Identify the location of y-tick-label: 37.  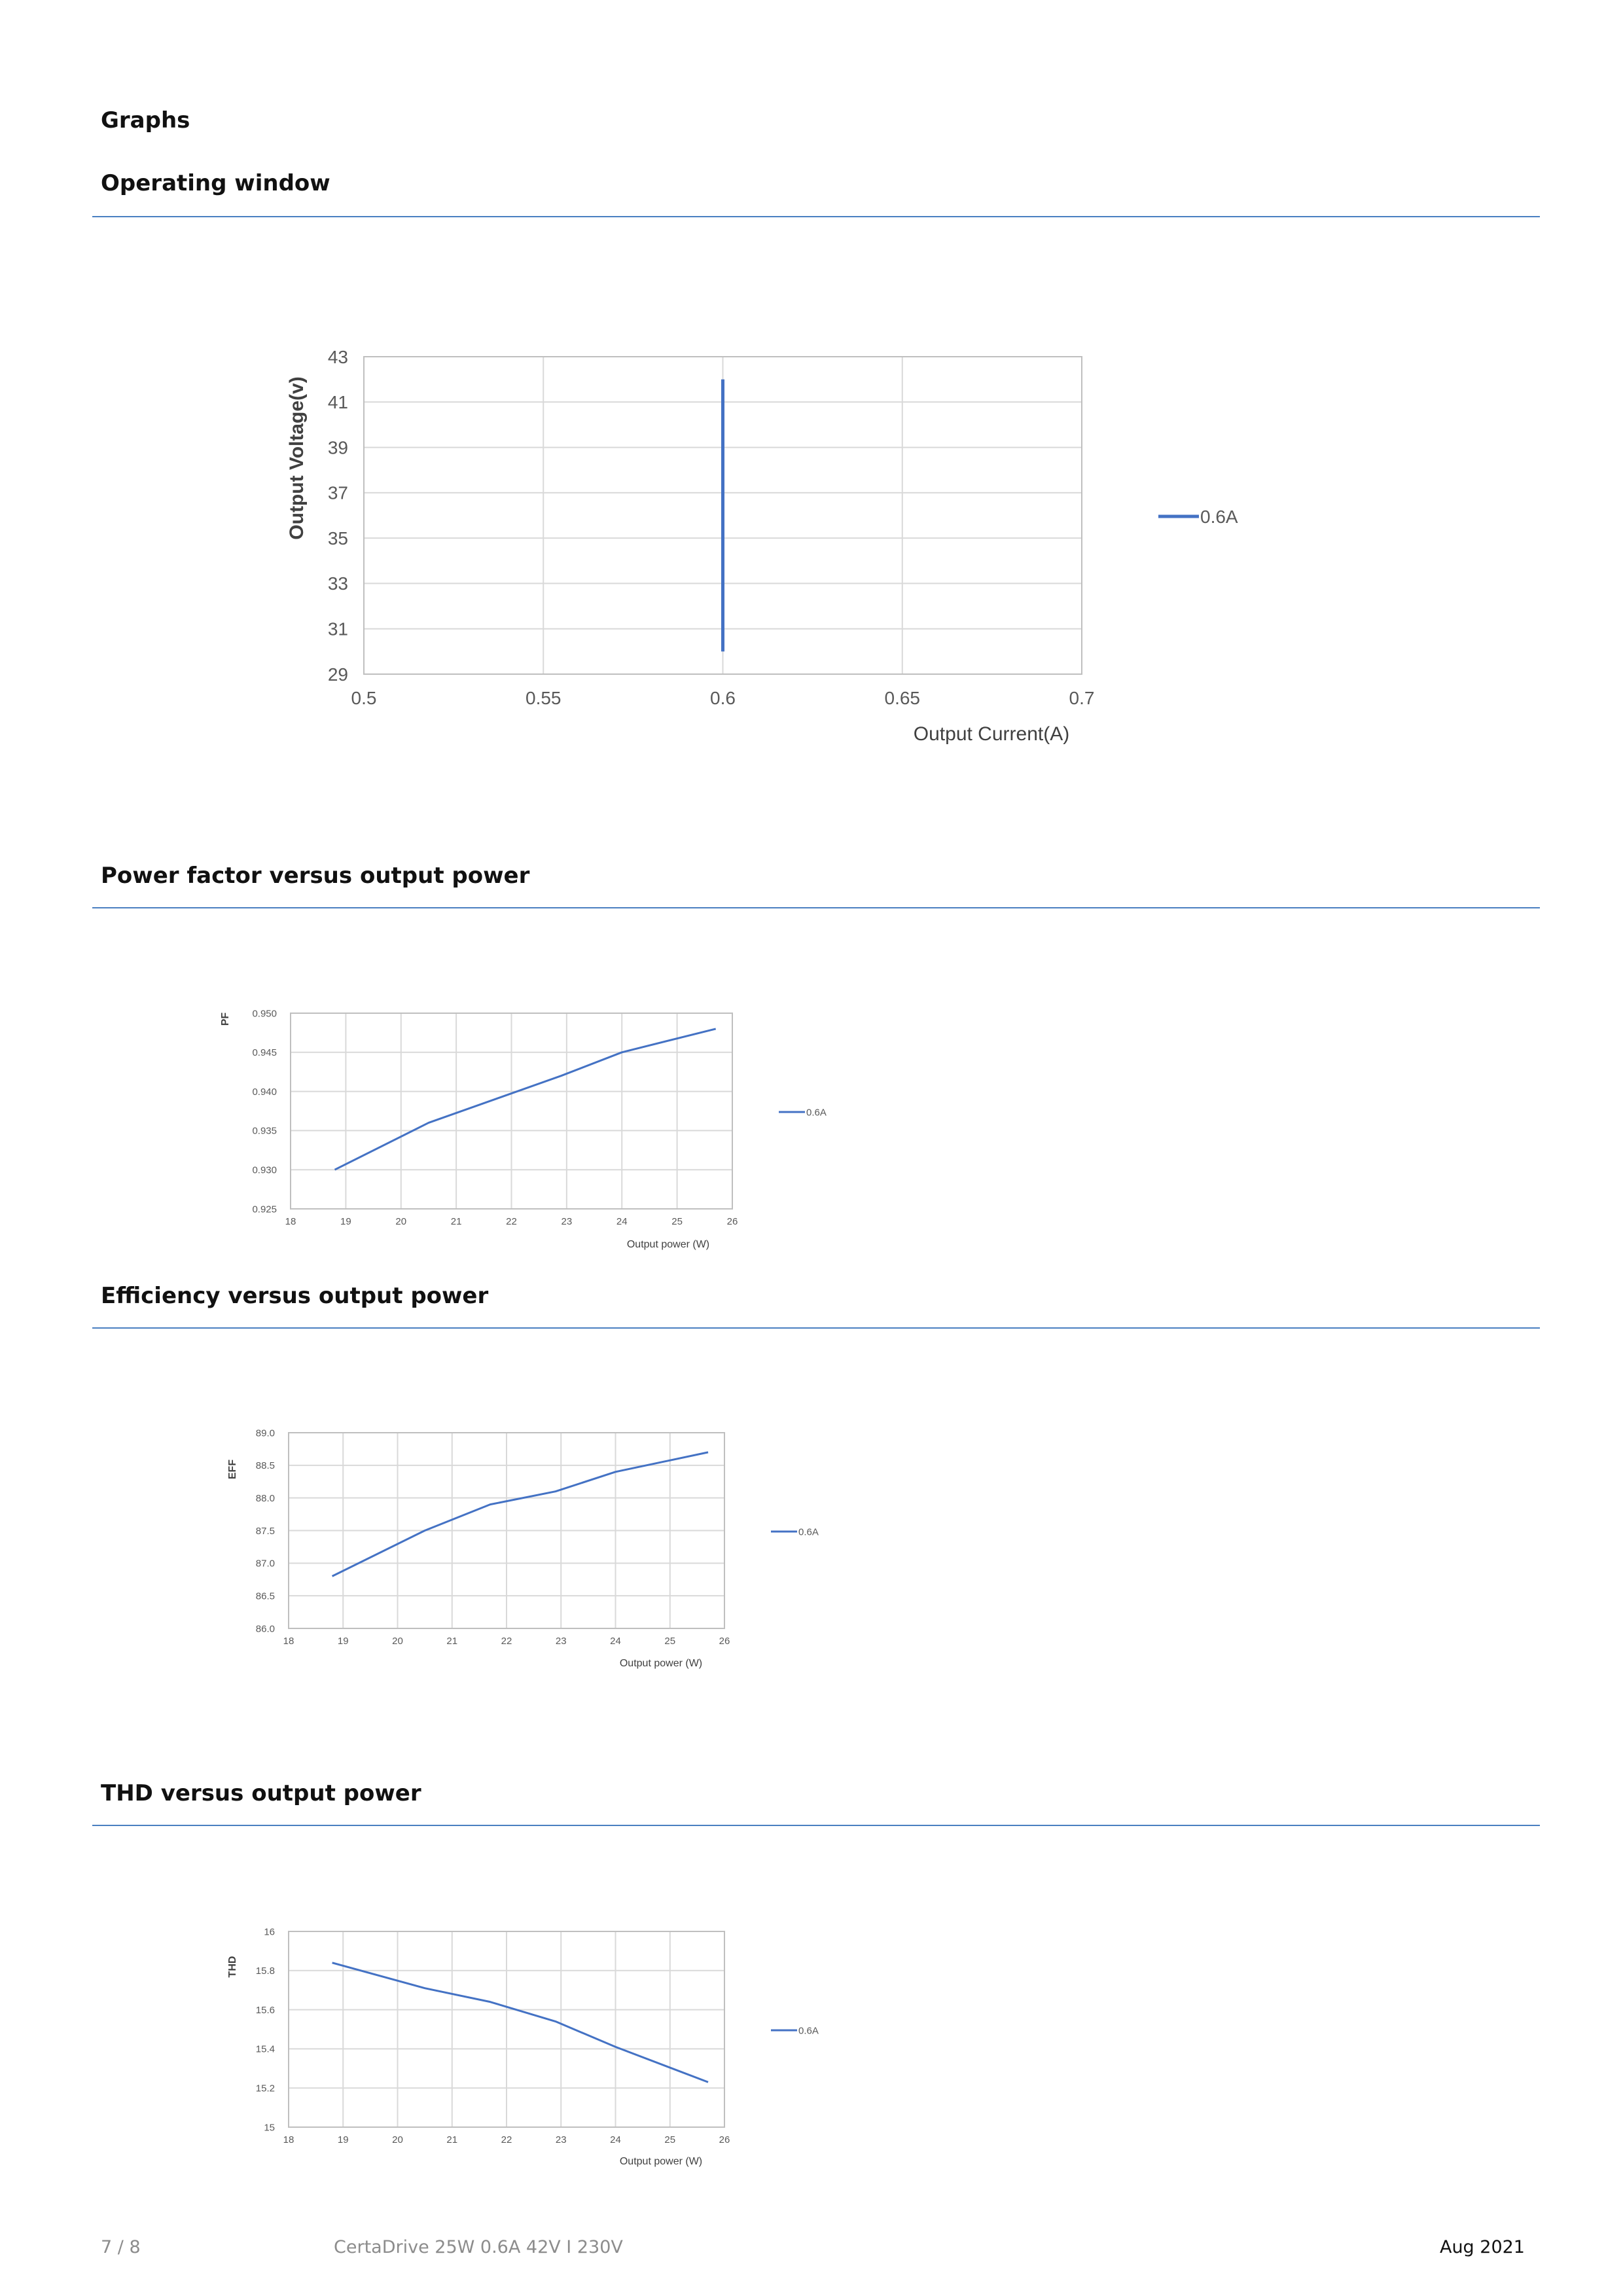
(338, 493).